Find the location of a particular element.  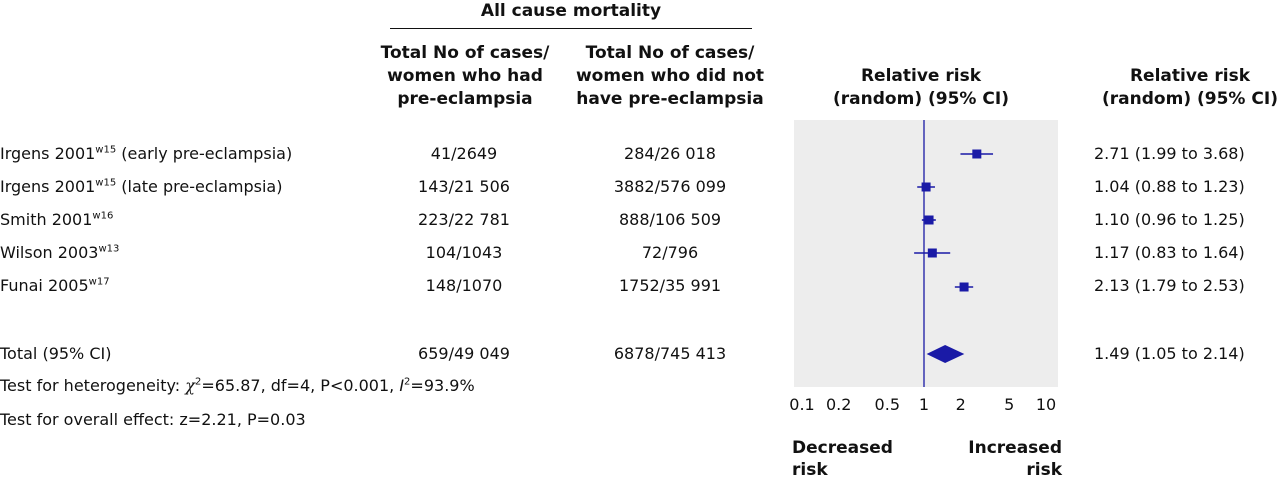

cases-no-preeclampsia: 284/26 018 is located at coordinates (670, 153).